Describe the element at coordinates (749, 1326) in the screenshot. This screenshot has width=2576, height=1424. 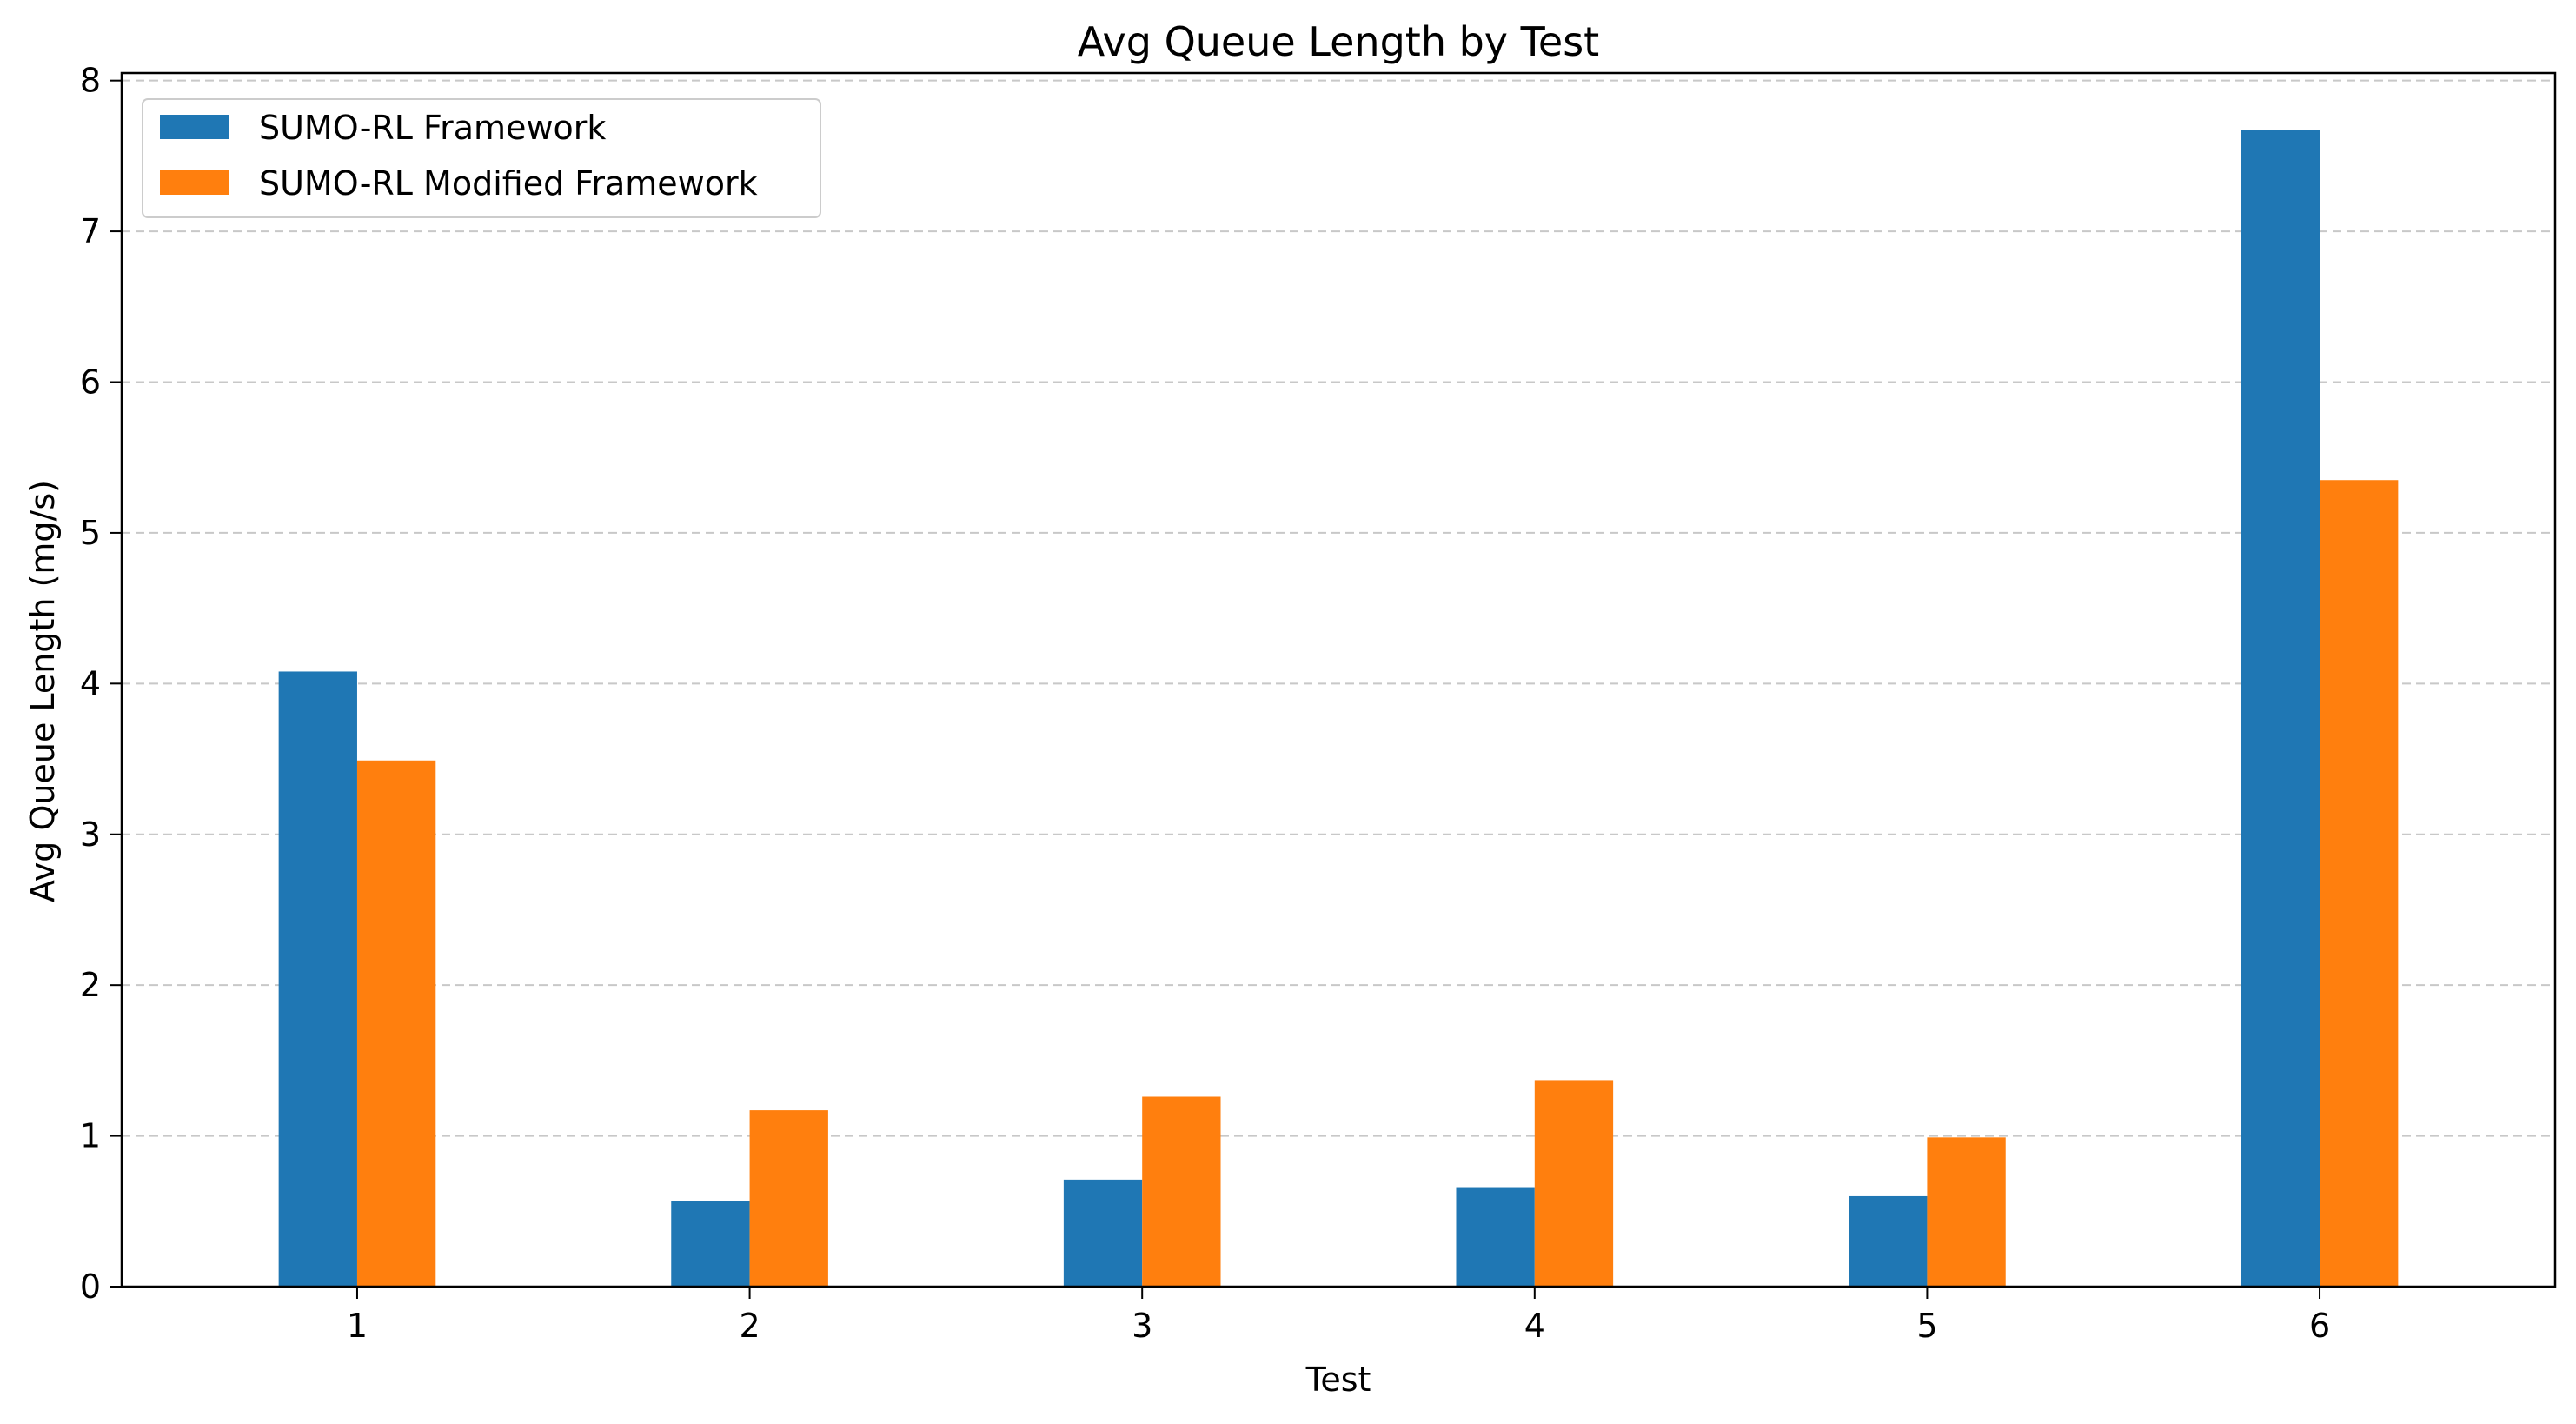
I see `x-tick-label-2: 2` at that location.